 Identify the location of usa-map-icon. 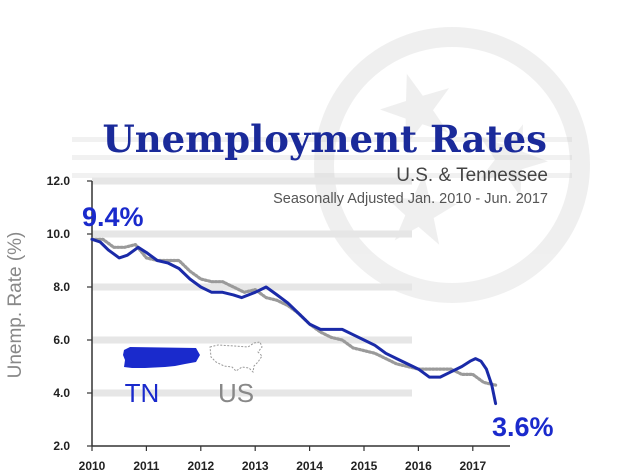
(236, 357).